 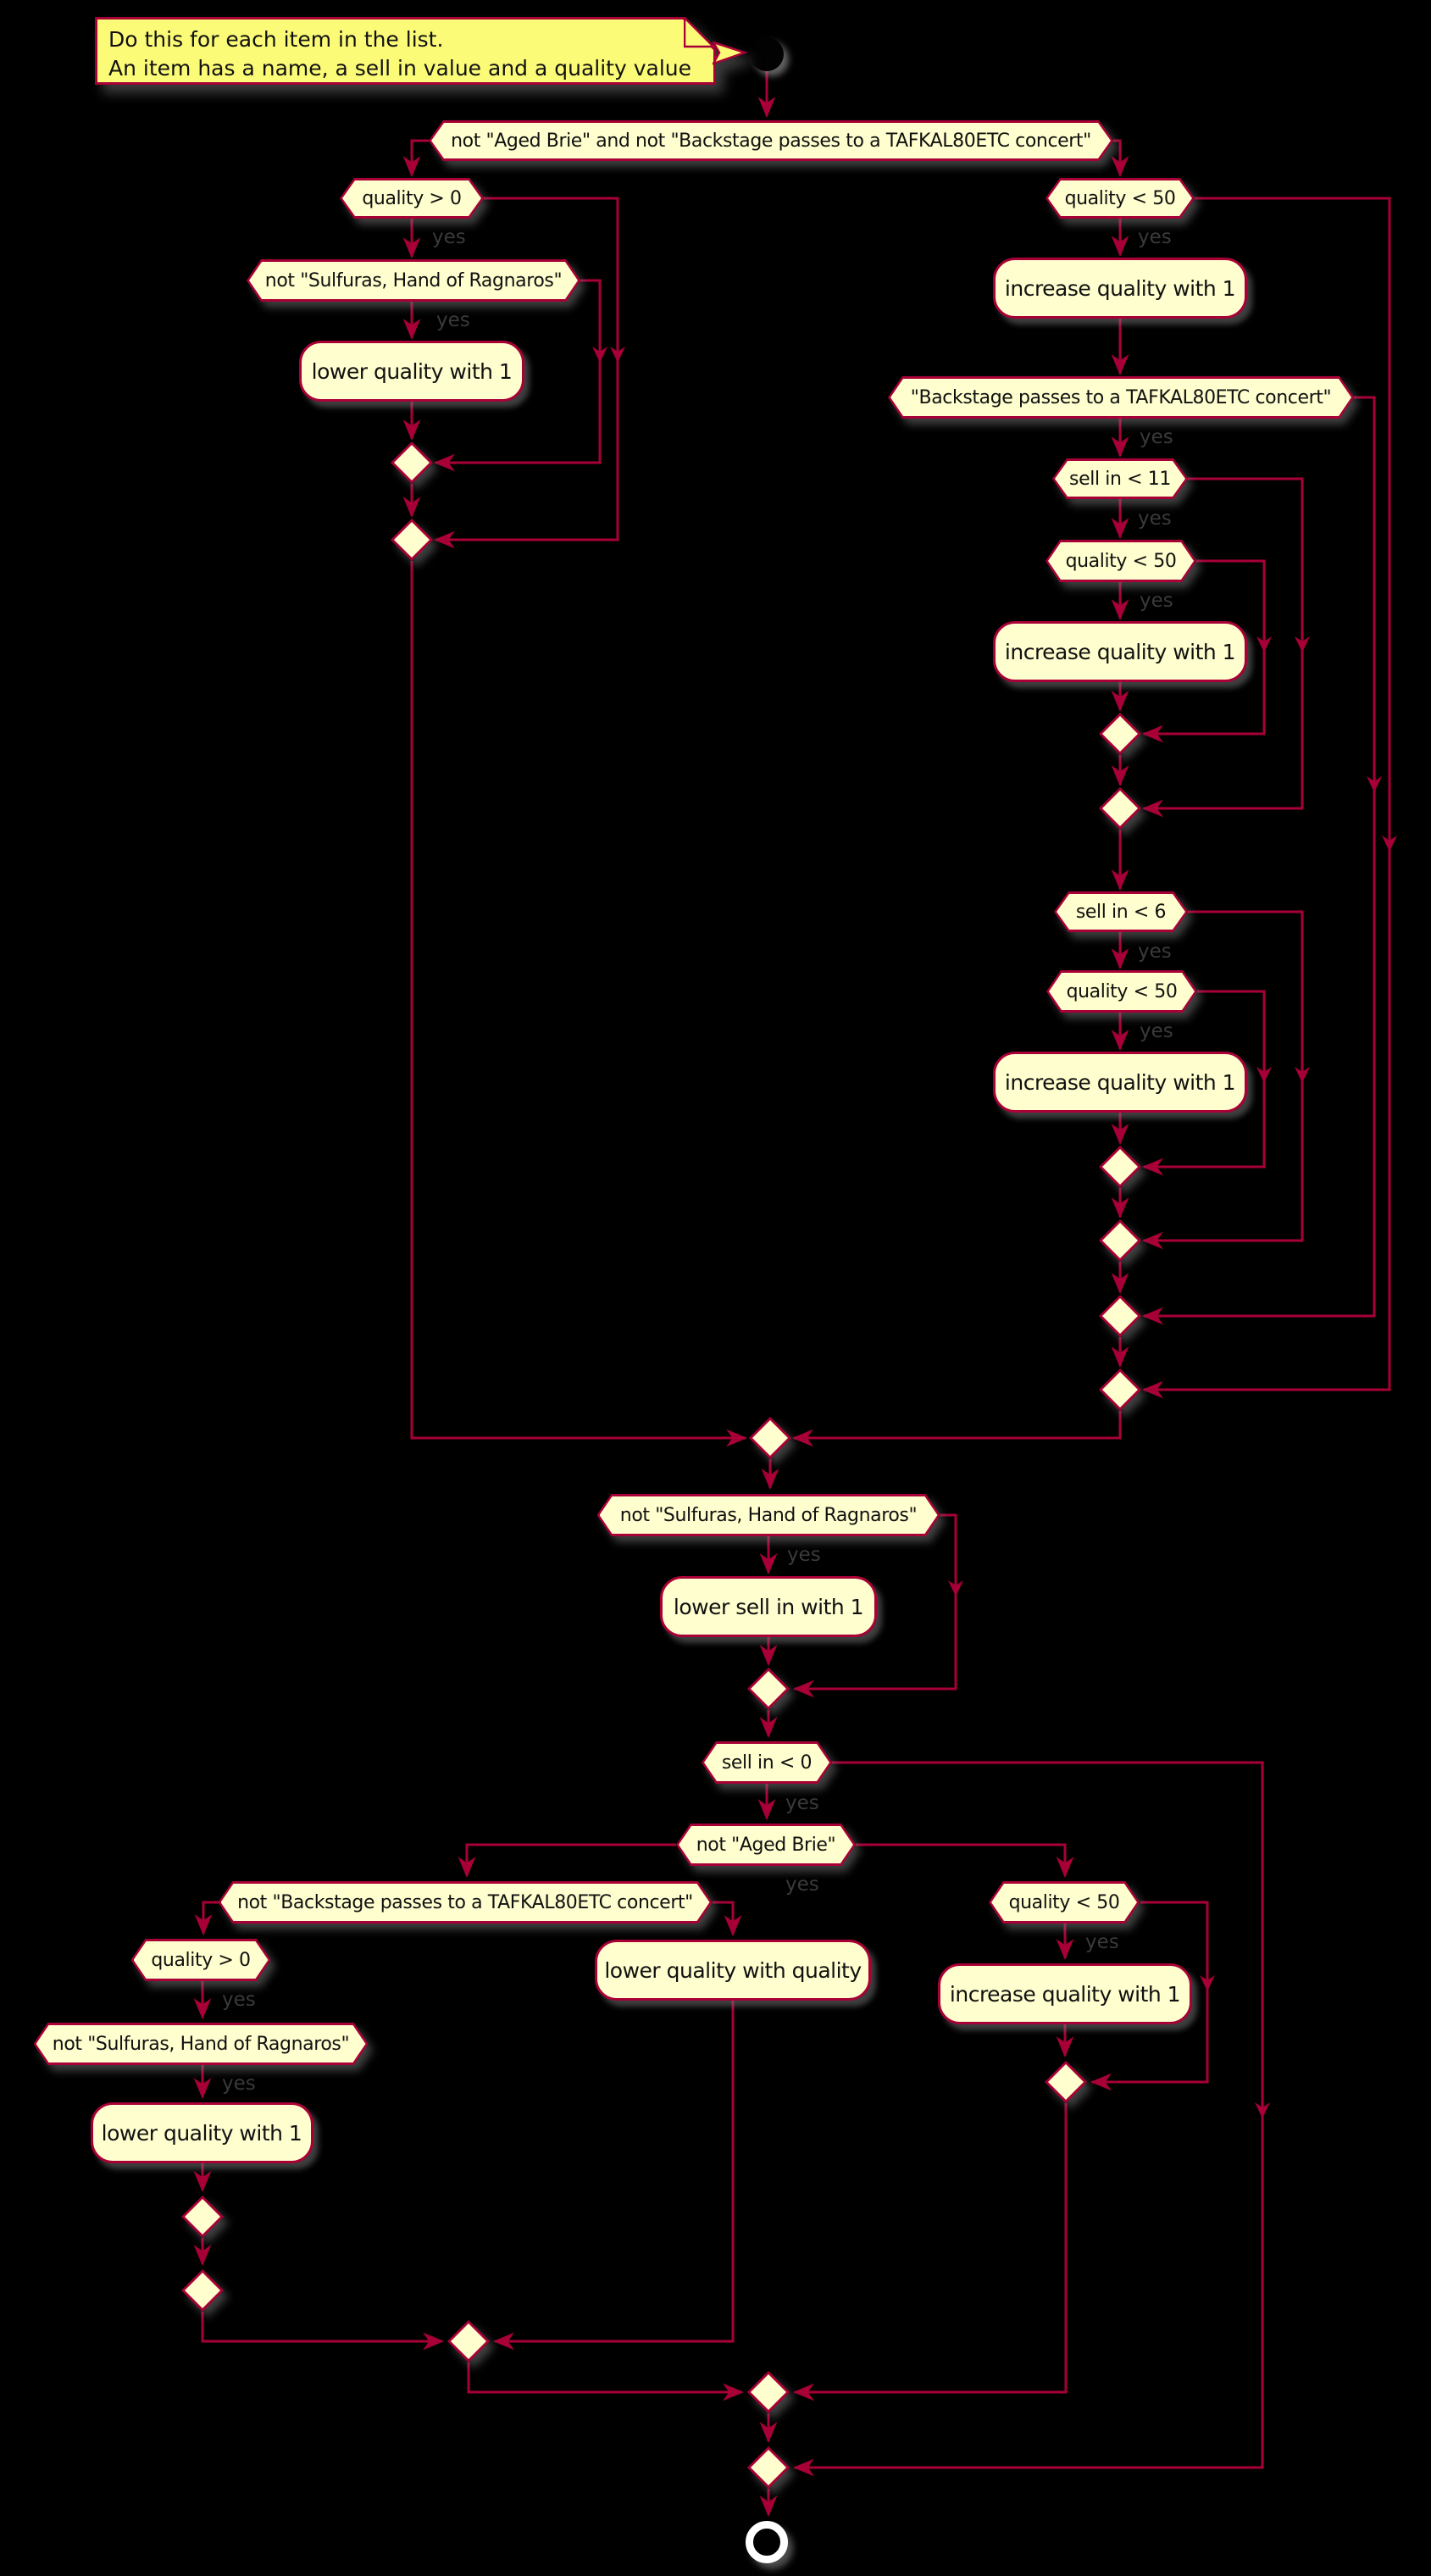 I want to click on edge-quality-lt-50-a-no-mid-arrow-icon, so click(x=1390, y=844).